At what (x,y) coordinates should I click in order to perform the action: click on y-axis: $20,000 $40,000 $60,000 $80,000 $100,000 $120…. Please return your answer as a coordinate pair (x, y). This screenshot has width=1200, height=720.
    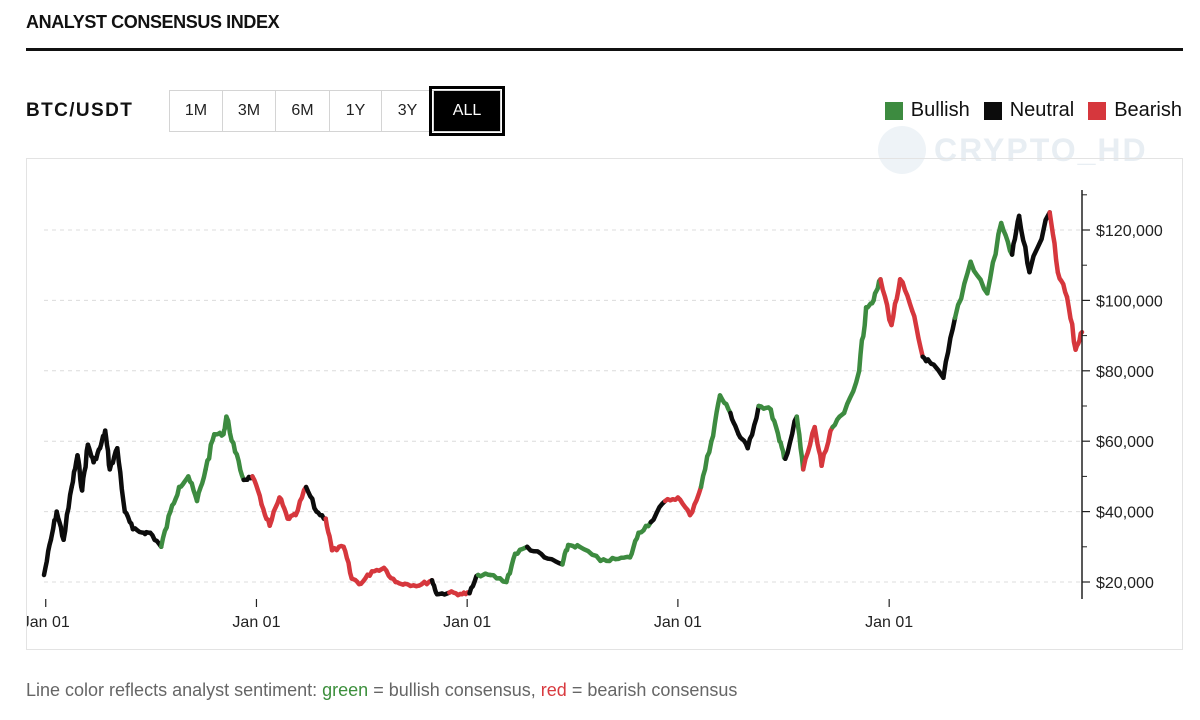
    Looking at the image, I should click on (1122, 394).